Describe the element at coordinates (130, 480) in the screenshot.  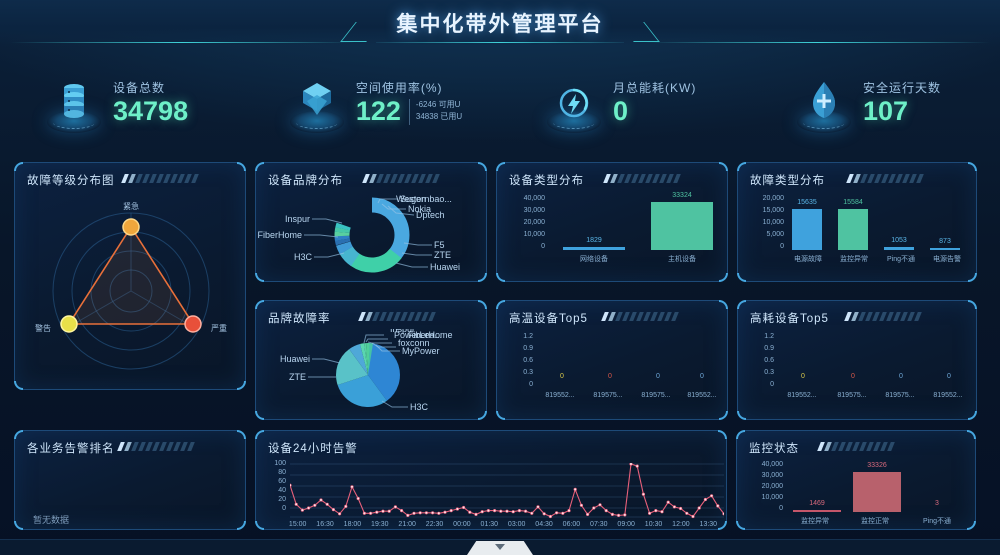
I see `panel-business-alarm-rank: 各业务告警排名 暂无数据` at that location.